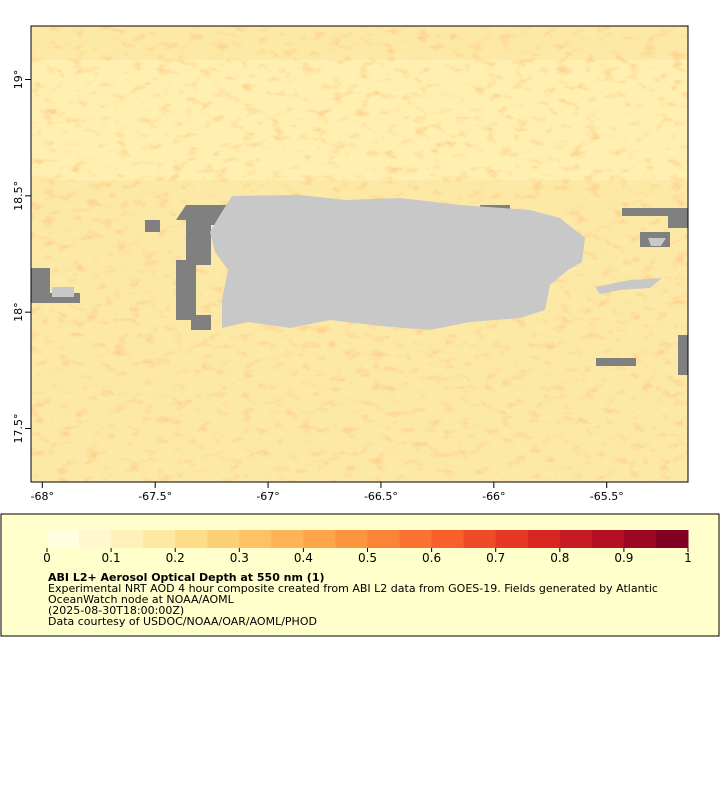 This screenshot has height=800, width=720. I want to click on y-tick-label: 19°, so click(18, 80).